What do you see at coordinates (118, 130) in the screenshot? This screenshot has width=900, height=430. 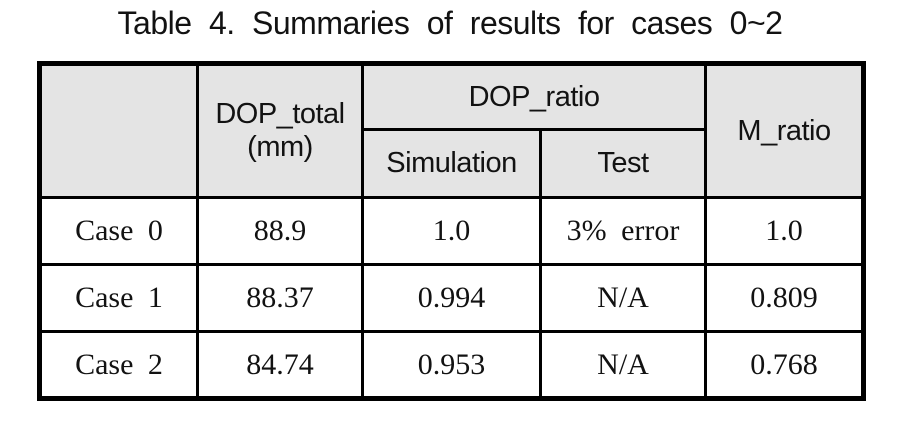 I see `header-corner-cell` at bounding box center [118, 130].